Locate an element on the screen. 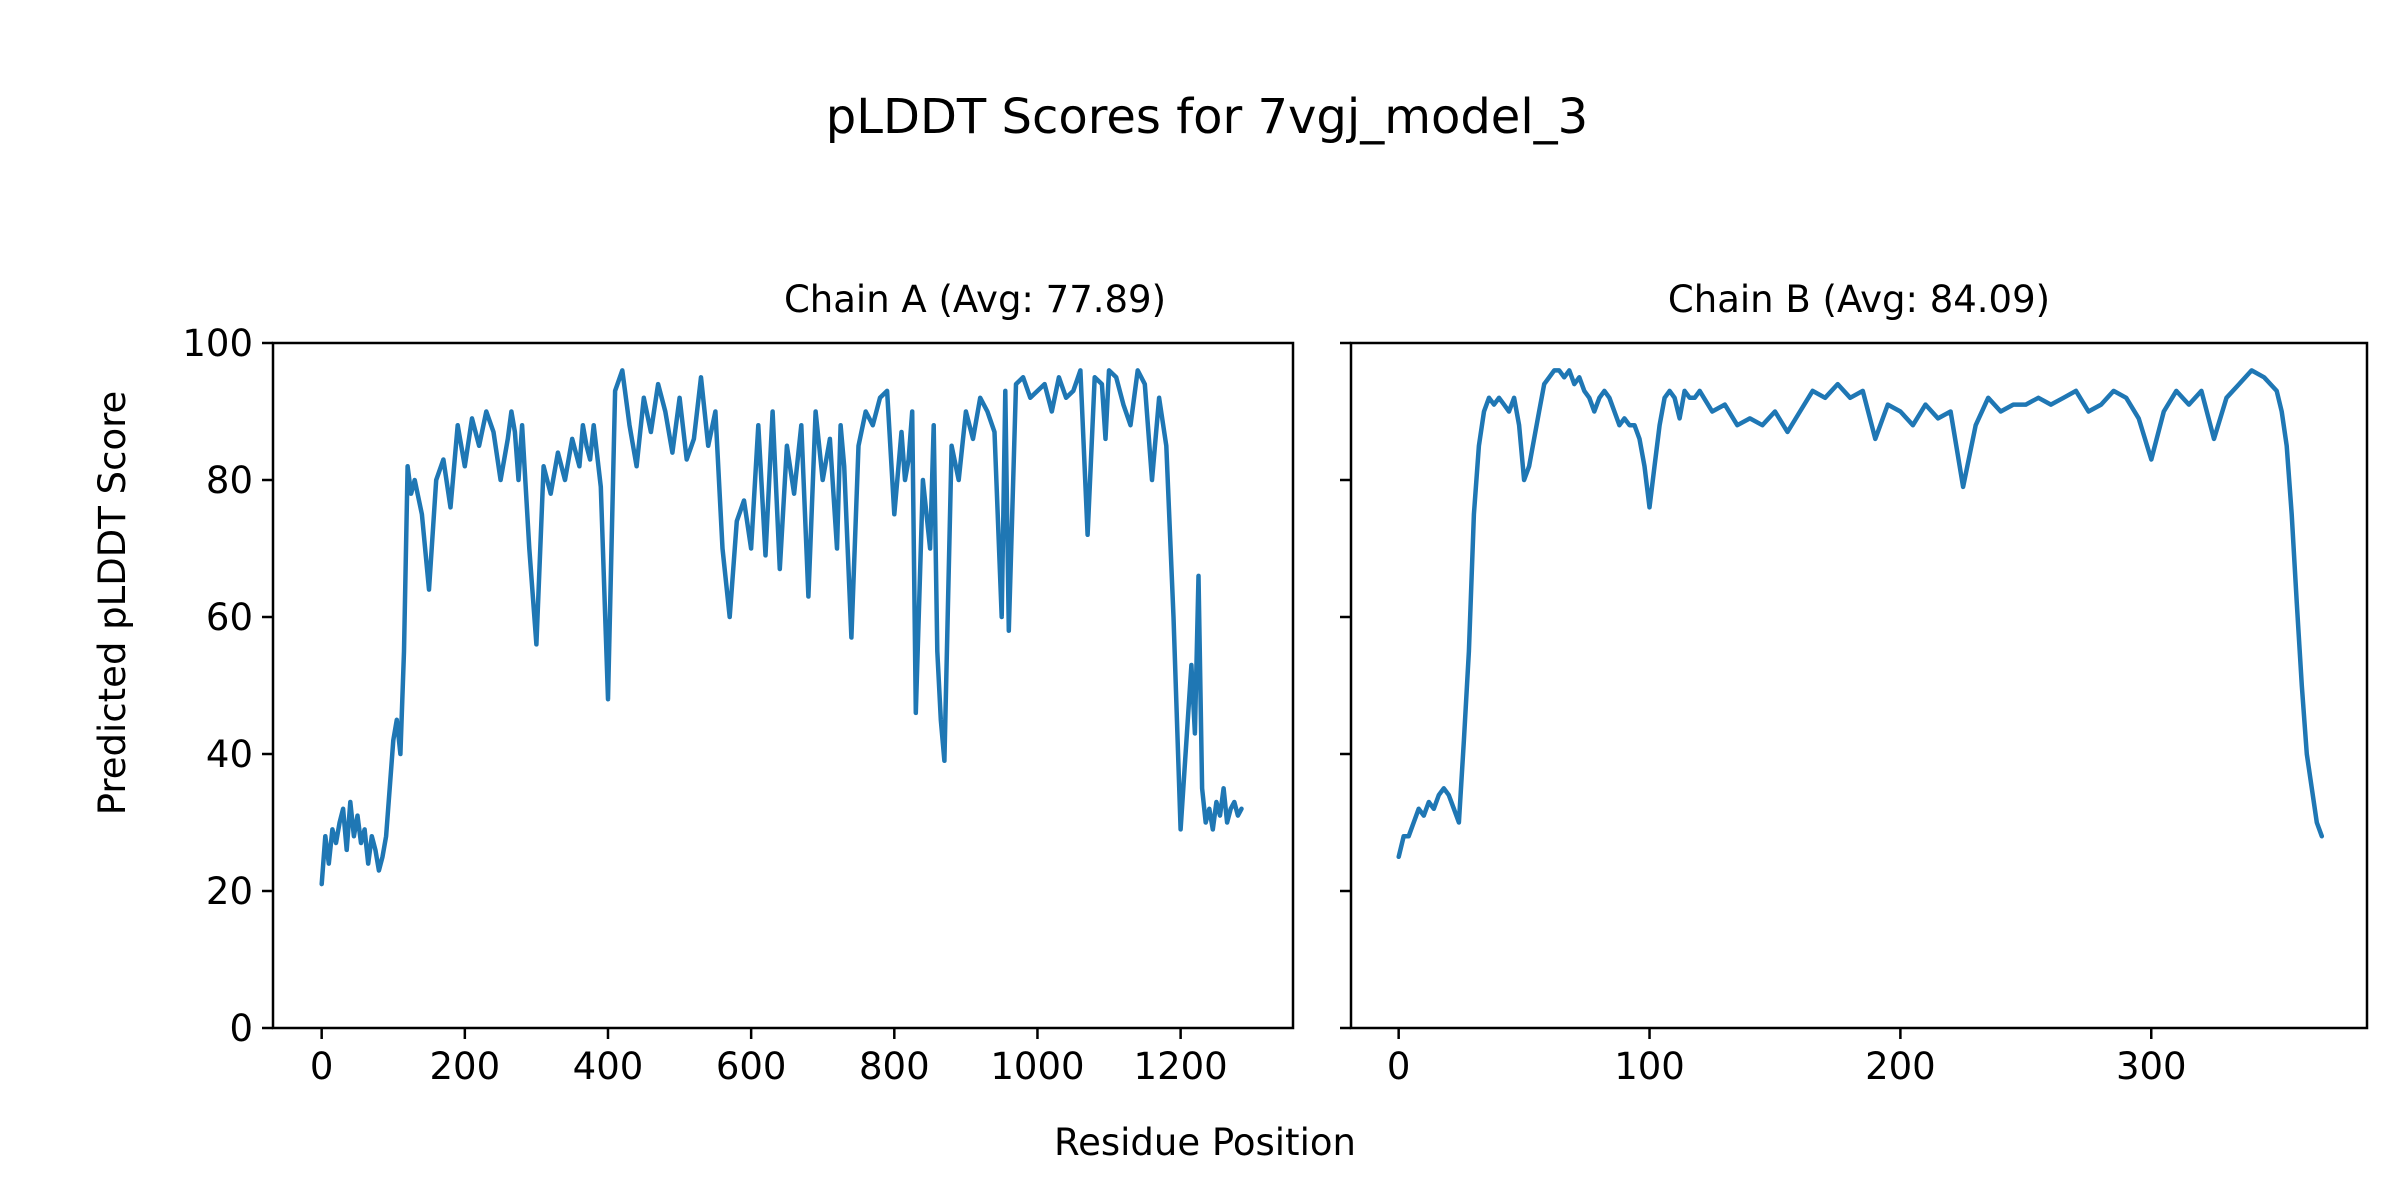 This screenshot has width=2400, height=1200. chain-a-xtick-label: 1000 is located at coordinates (1037, 1066).